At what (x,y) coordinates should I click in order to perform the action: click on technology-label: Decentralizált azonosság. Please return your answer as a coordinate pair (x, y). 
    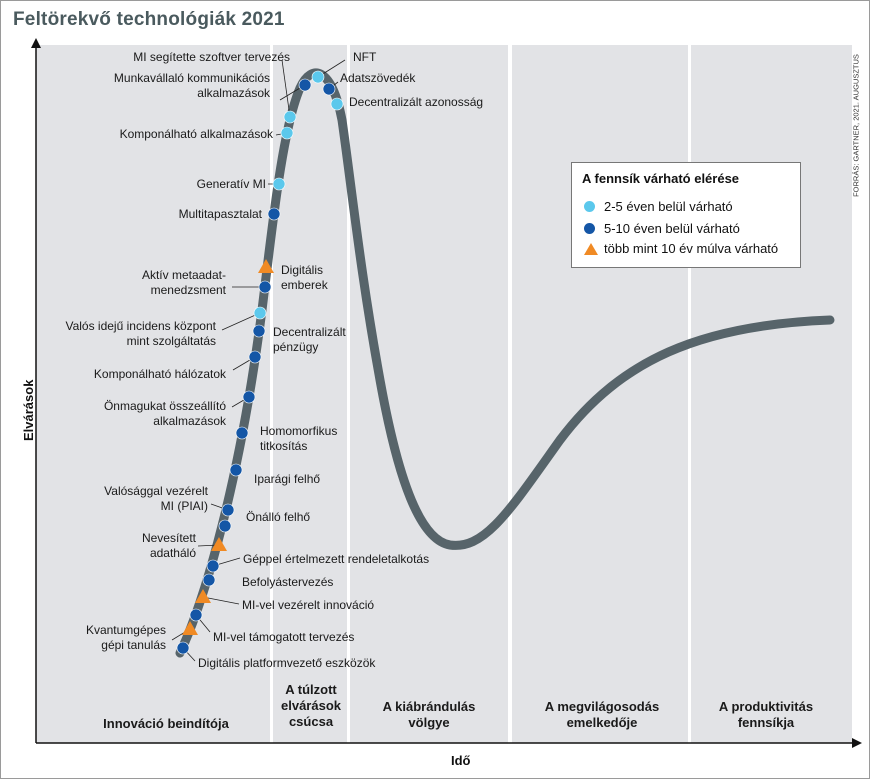
    Looking at the image, I should click on (416, 102).